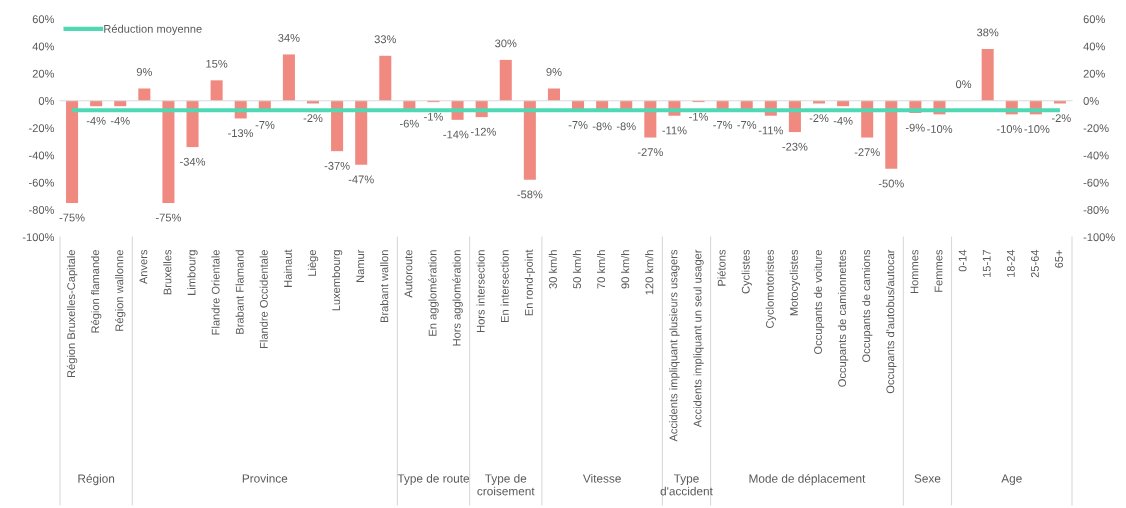 The width and height of the screenshot is (1126, 508). Describe the element at coordinates (914, 271) in the screenshot. I see `x-tick-label: Hommes` at that location.